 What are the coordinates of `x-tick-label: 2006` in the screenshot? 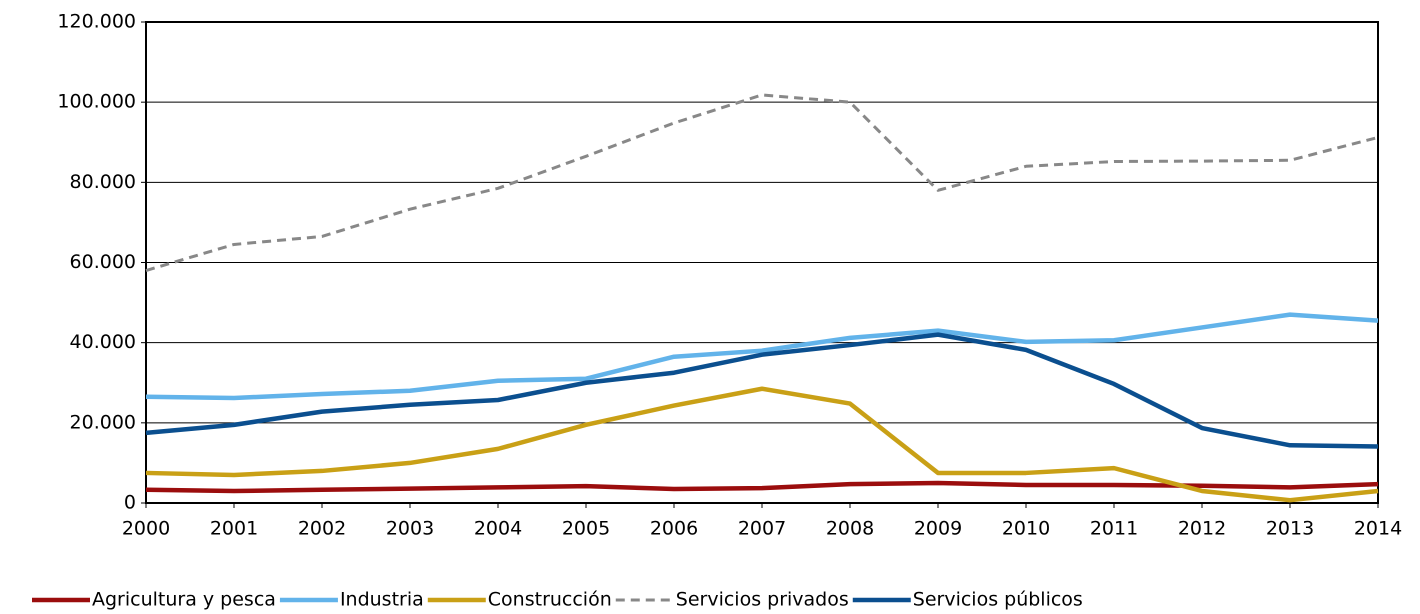 It's located at (674, 529).